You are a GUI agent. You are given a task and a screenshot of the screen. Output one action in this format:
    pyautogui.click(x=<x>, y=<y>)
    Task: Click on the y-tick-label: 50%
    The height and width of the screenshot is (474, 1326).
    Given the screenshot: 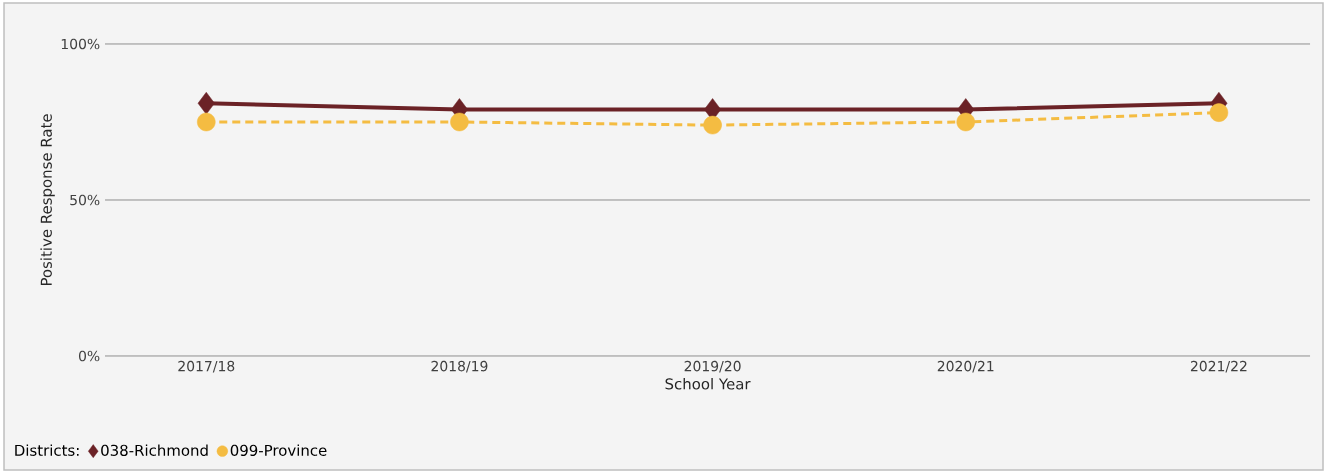 What is the action you would take?
    pyautogui.click(x=85, y=200)
    